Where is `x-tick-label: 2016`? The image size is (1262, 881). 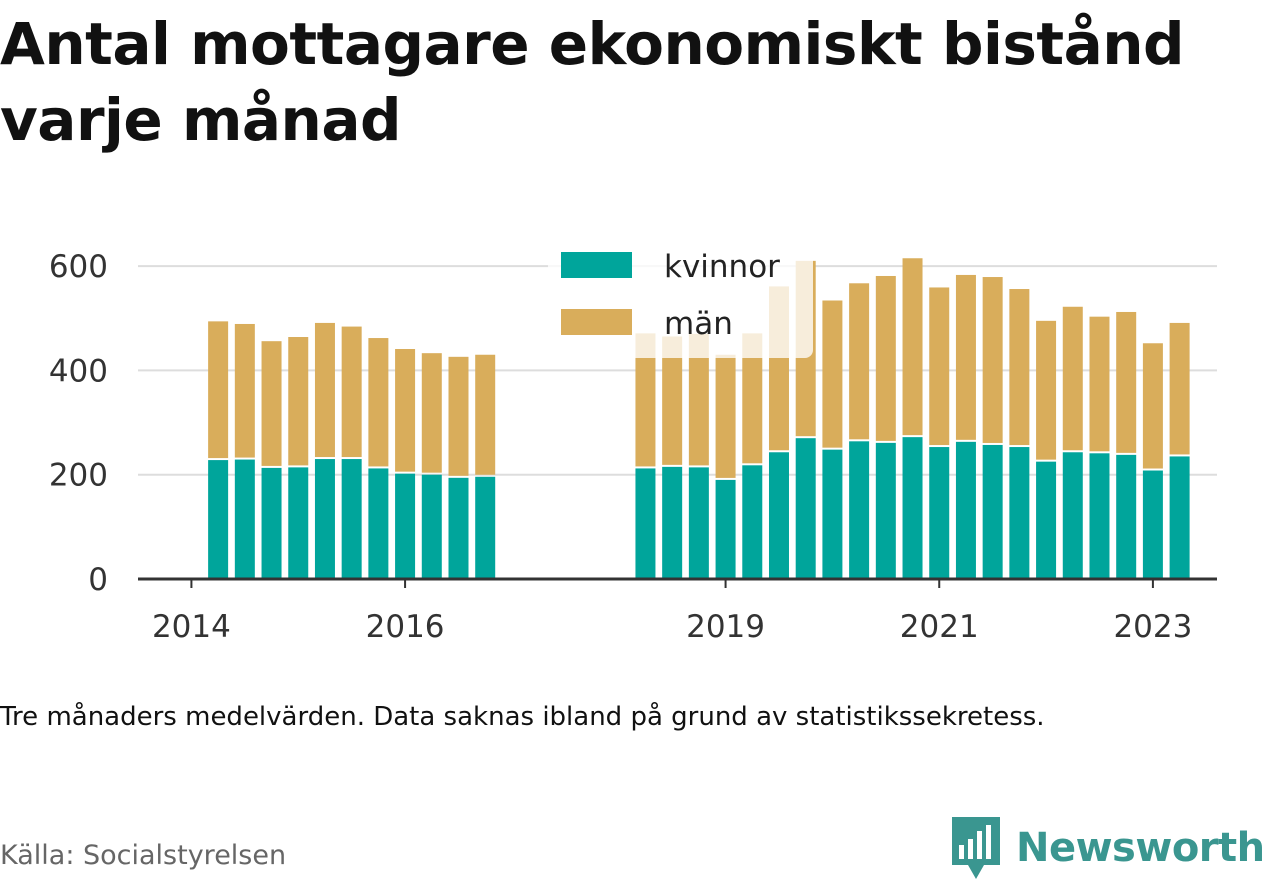 x-tick-label: 2016 is located at coordinates (405, 627).